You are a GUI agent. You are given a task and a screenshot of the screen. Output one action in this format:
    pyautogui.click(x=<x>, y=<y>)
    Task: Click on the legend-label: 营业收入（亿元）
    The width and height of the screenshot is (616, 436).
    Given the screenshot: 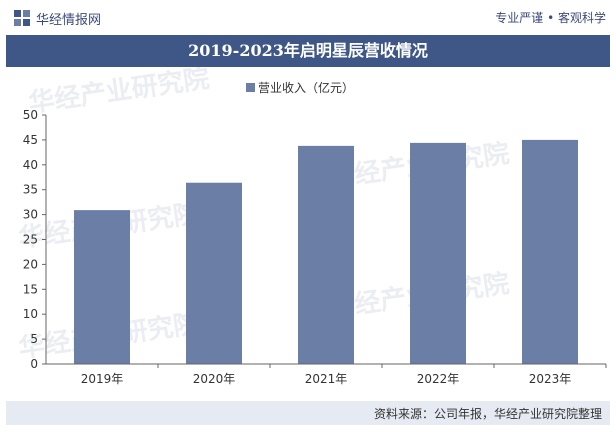 What is the action you would take?
    pyautogui.click(x=306, y=87)
    